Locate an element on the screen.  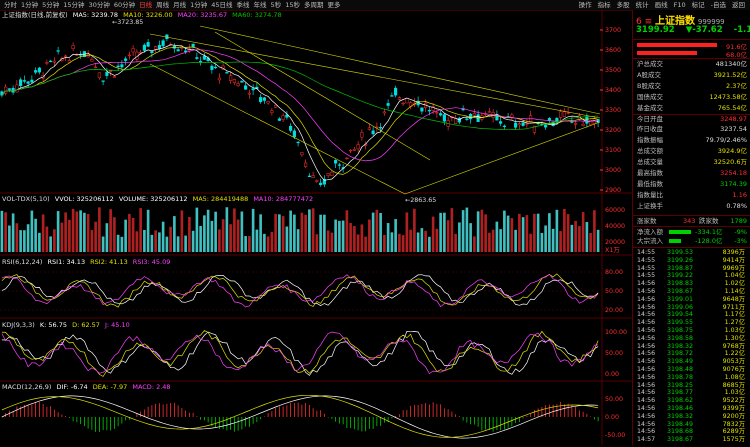
menu-item: 画线 is located at coordinates (661, 5).